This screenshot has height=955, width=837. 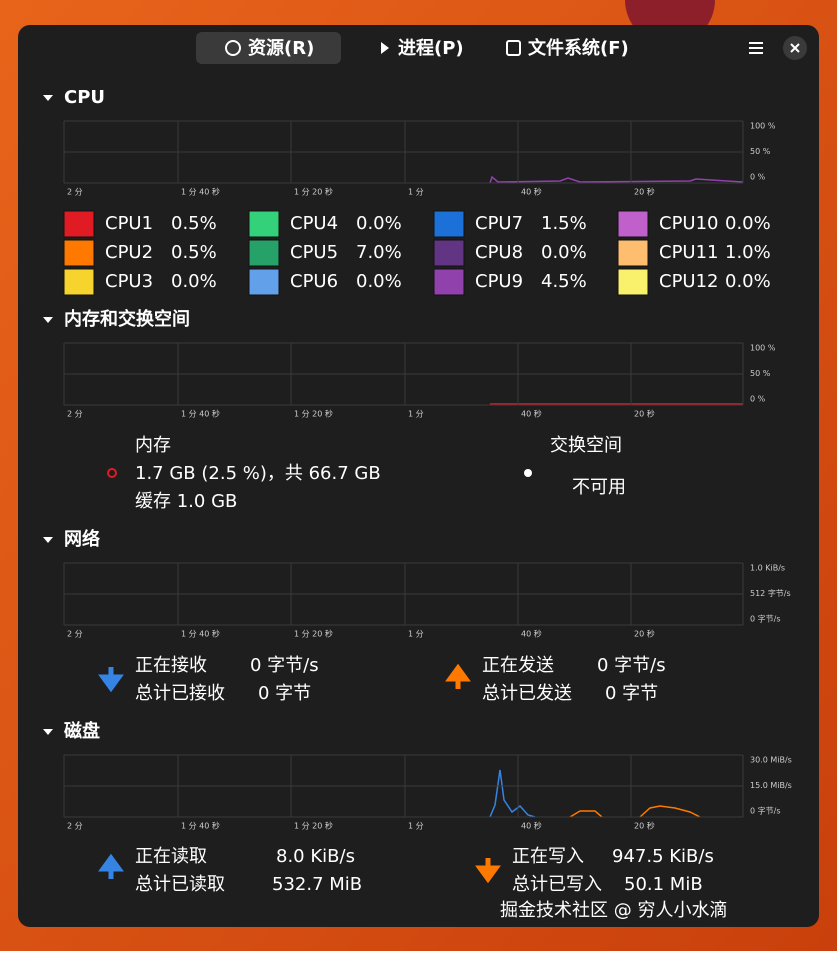 What do you see at coordinates (314, 223) in the screenshot?
I see `cpu-name: CPU4` at bounding box center [314, 223].